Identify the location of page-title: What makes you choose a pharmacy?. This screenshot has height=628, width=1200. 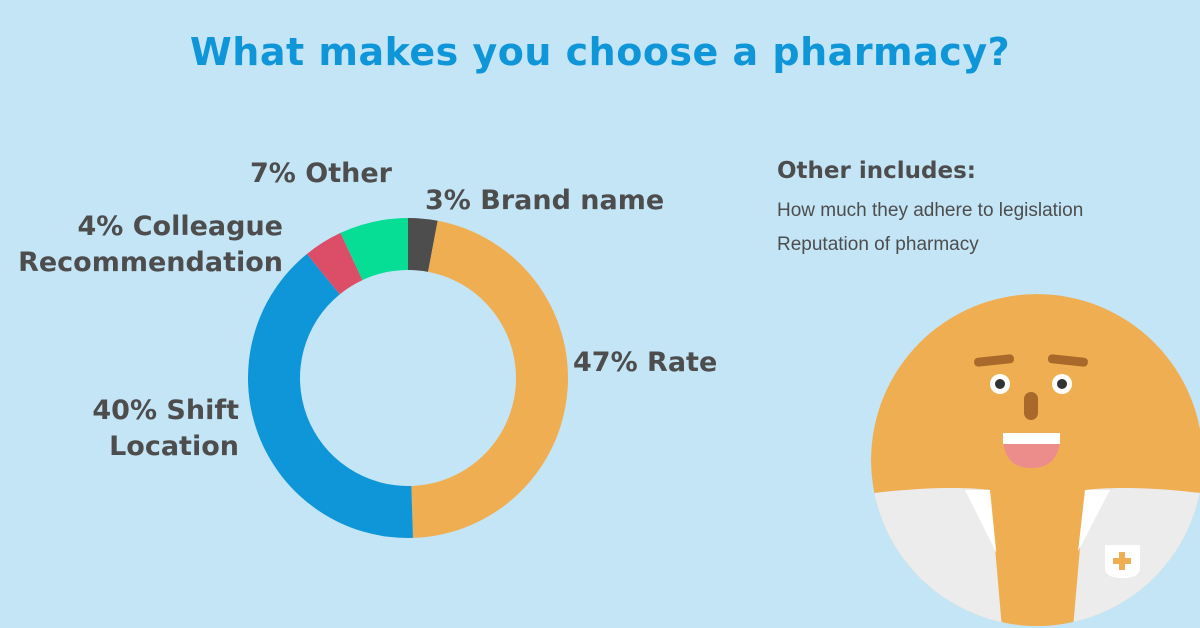
(600, 52).